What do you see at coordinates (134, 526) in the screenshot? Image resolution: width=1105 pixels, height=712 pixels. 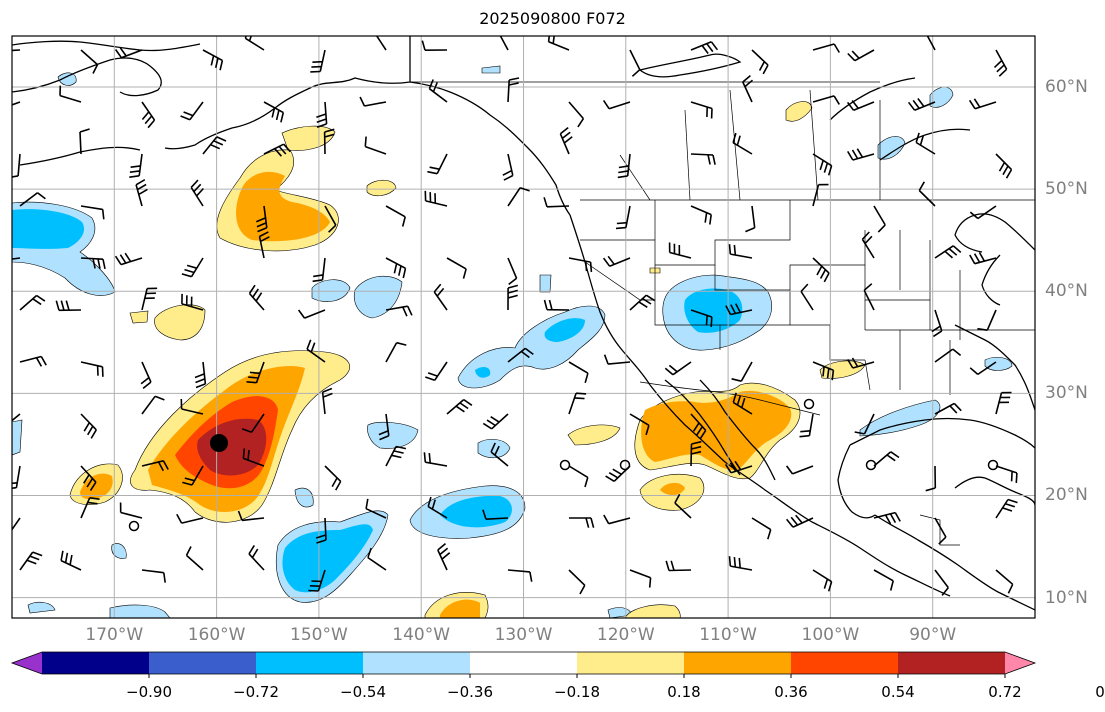 I see `calm-wind-icon` at bounding box center [134, 526].